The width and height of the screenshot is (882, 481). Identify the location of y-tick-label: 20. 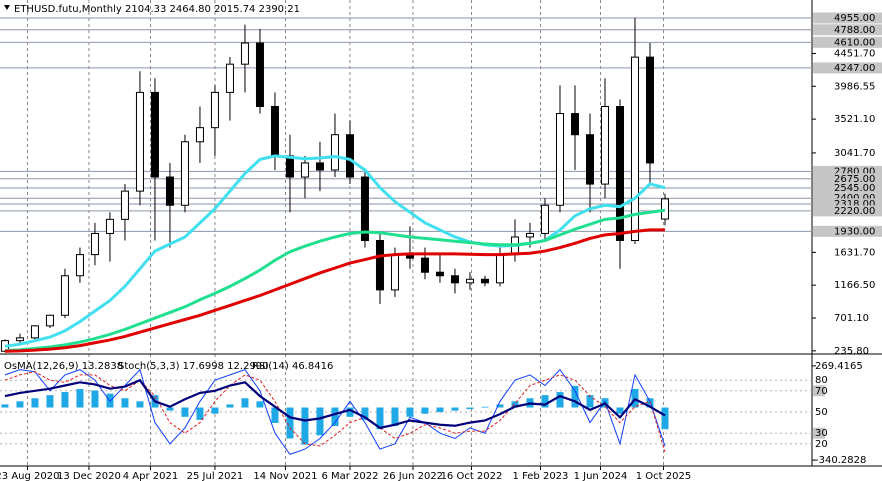
(821, 444).